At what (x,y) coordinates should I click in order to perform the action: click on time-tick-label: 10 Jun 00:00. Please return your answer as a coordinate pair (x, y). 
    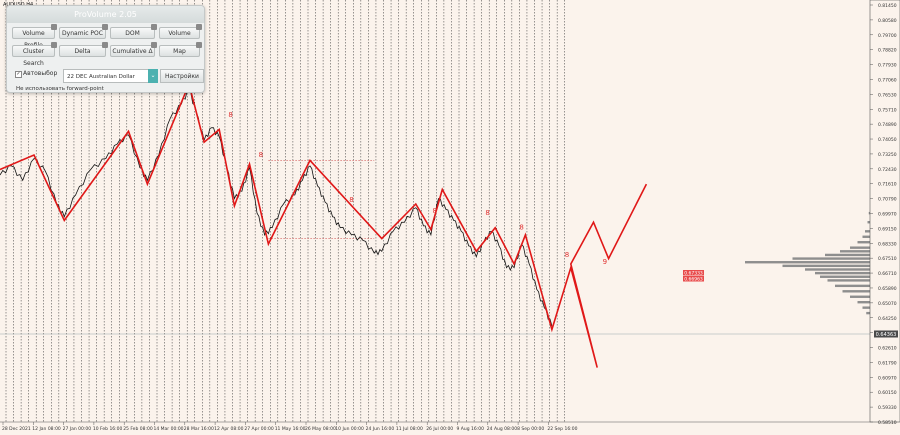
    Looking at the image, I should click on (349, 429).